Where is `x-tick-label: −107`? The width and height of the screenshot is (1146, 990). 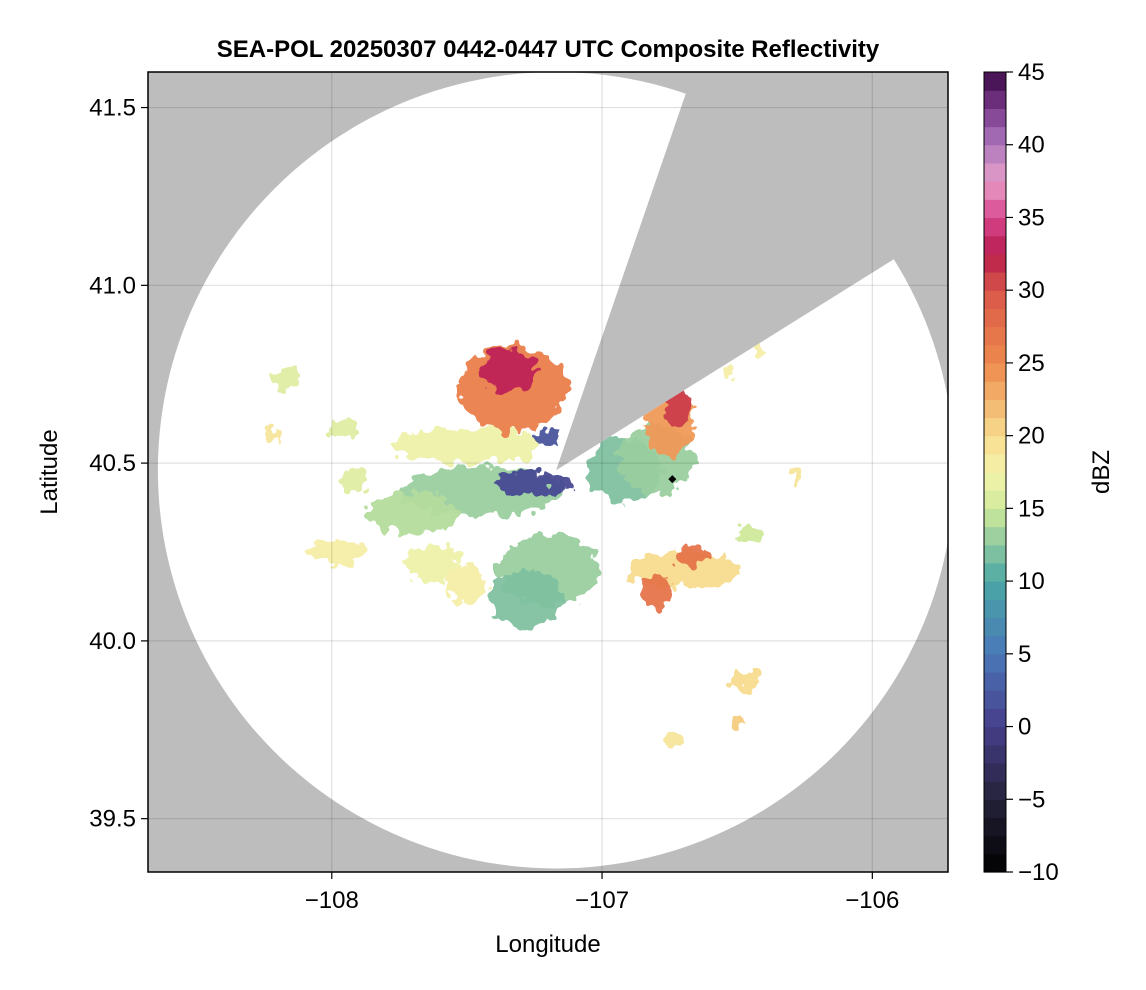 x-tick-label: −107 is located at coordinates (602, 900).